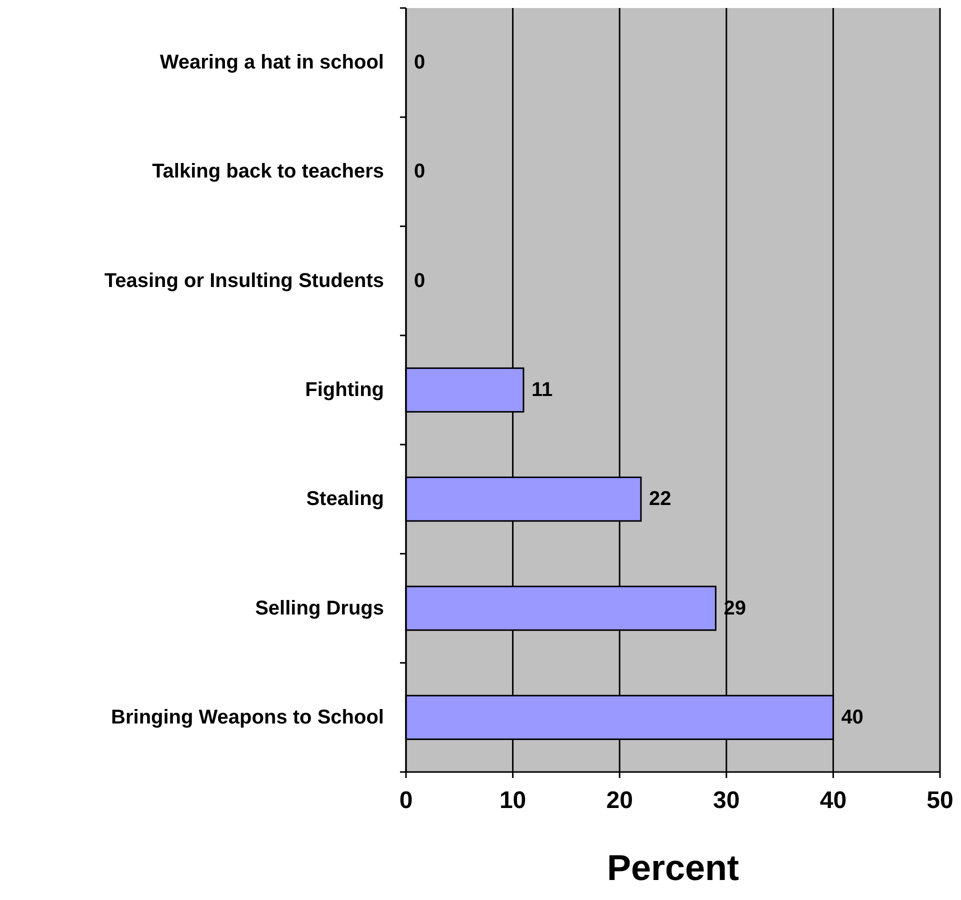 The image size is (961, 900). I want to click on data-label: 22, so click(660, 499).